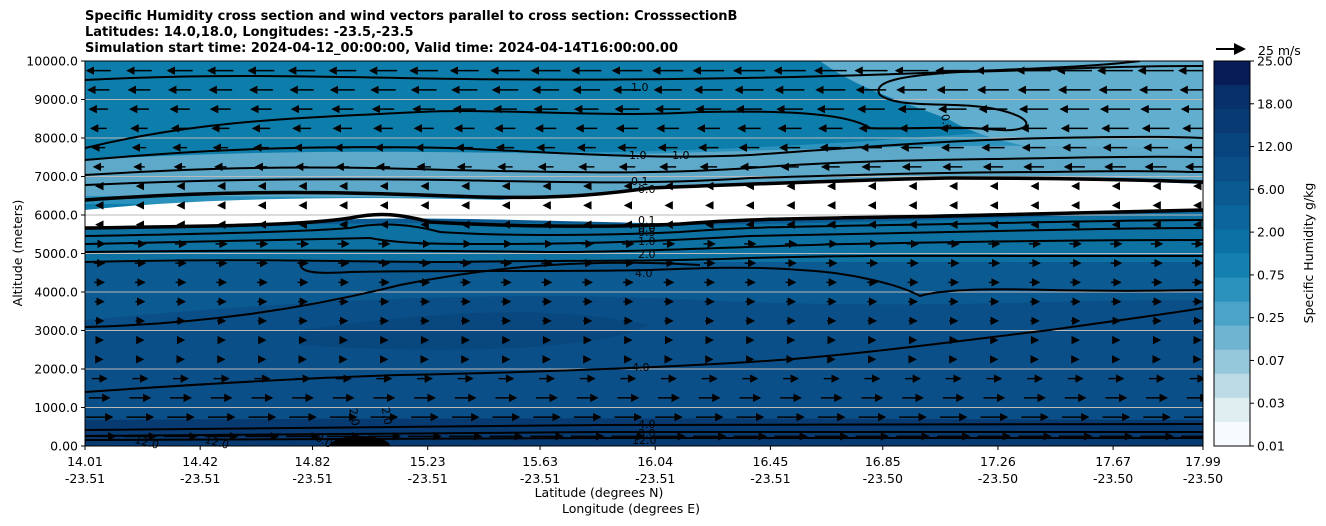 This screenshot has width=1326, height=526. I want to click on x-tick-label-lat: 17.26, so click(998, 461).